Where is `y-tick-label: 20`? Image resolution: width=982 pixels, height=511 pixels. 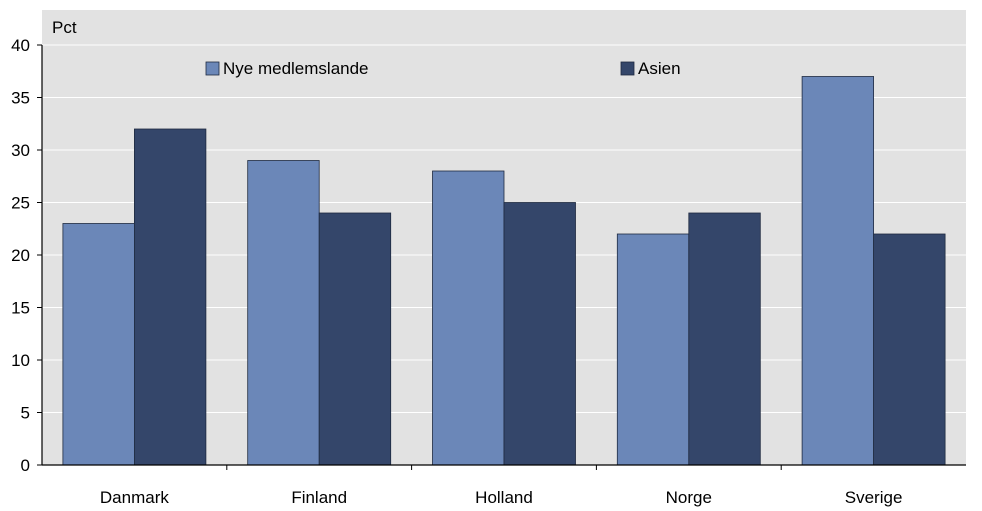
y-tick-label: 20 is located at coordinates (20, 255).